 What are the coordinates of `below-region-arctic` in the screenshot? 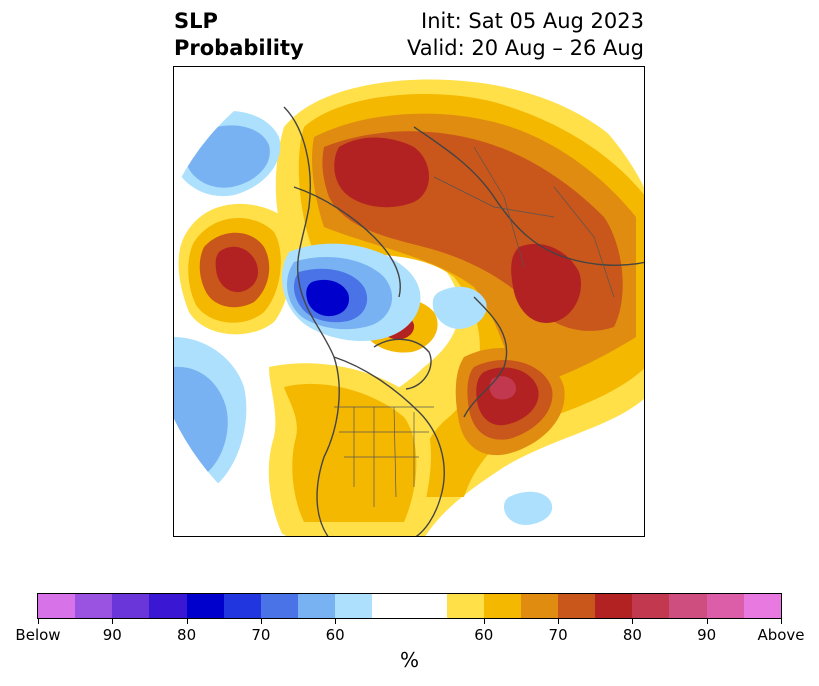 It's located at (459, 307).